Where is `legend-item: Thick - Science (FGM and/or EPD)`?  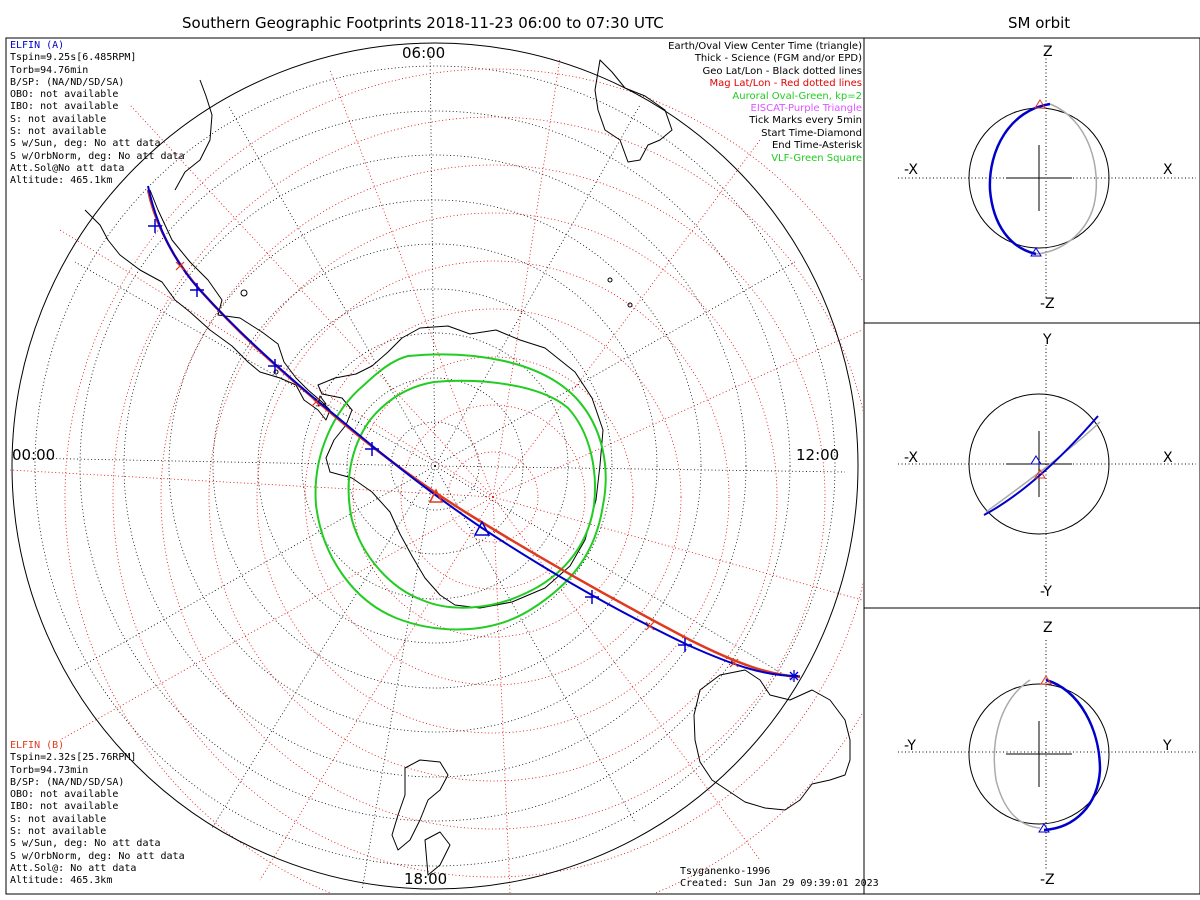
legend-item: Thick - Science (FGM and/or EPD) is located at coordinates (778, 59).